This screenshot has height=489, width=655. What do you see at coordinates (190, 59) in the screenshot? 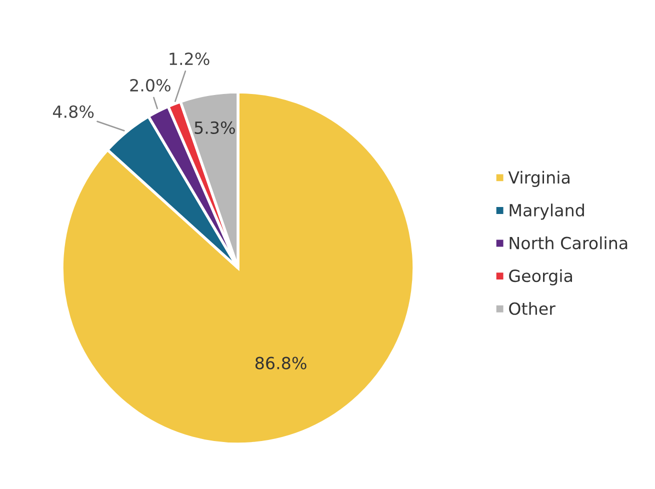
I see `data-label: 1.2%` at bounding box center [190, 59].